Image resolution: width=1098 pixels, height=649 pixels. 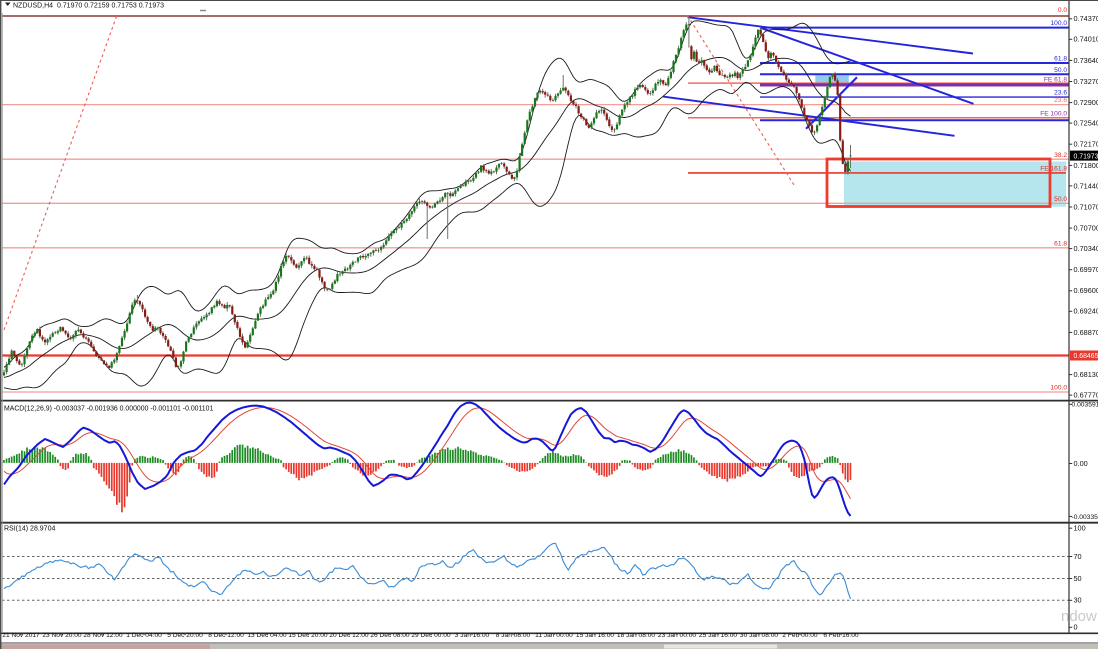 What do you see at coordinates (1076, 627) in the screenshot?
I see `svg-text: 0` at bounding box center [1076, 627].